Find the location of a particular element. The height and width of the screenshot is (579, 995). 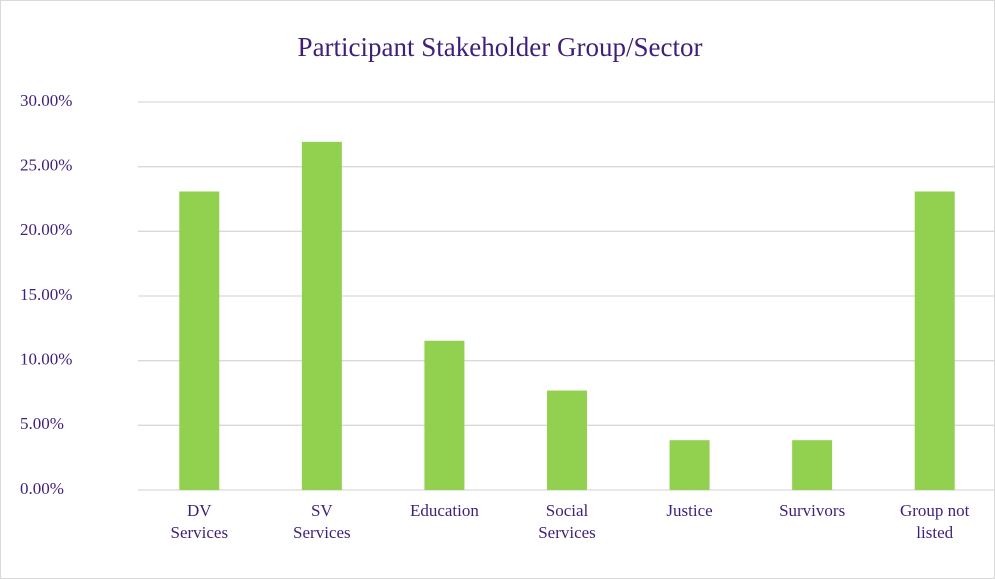

x-tick-label-box: SV Services is located at coordinates (322, 521).